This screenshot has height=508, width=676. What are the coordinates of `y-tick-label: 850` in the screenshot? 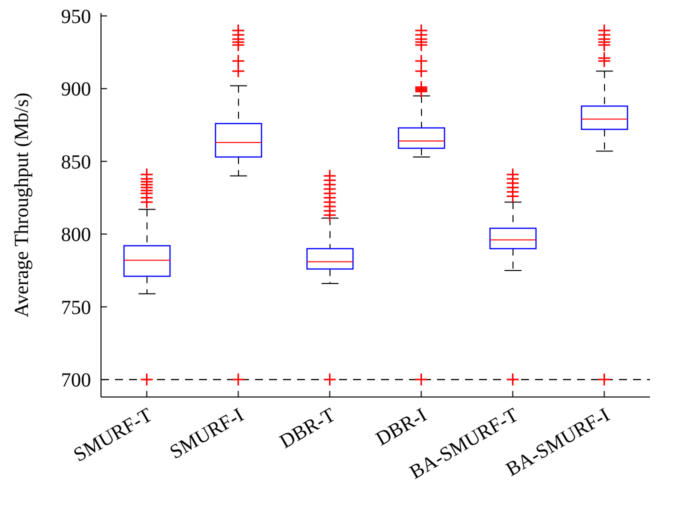 It's located at (76, 162).